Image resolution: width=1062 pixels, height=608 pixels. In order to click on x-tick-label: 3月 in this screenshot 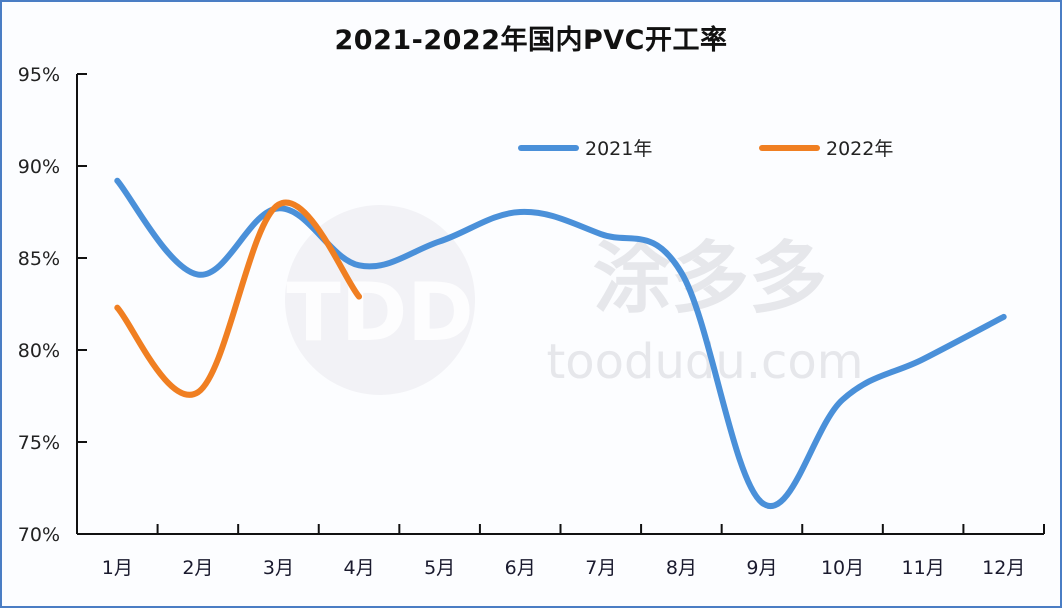, I will do `click(278, 568)`.